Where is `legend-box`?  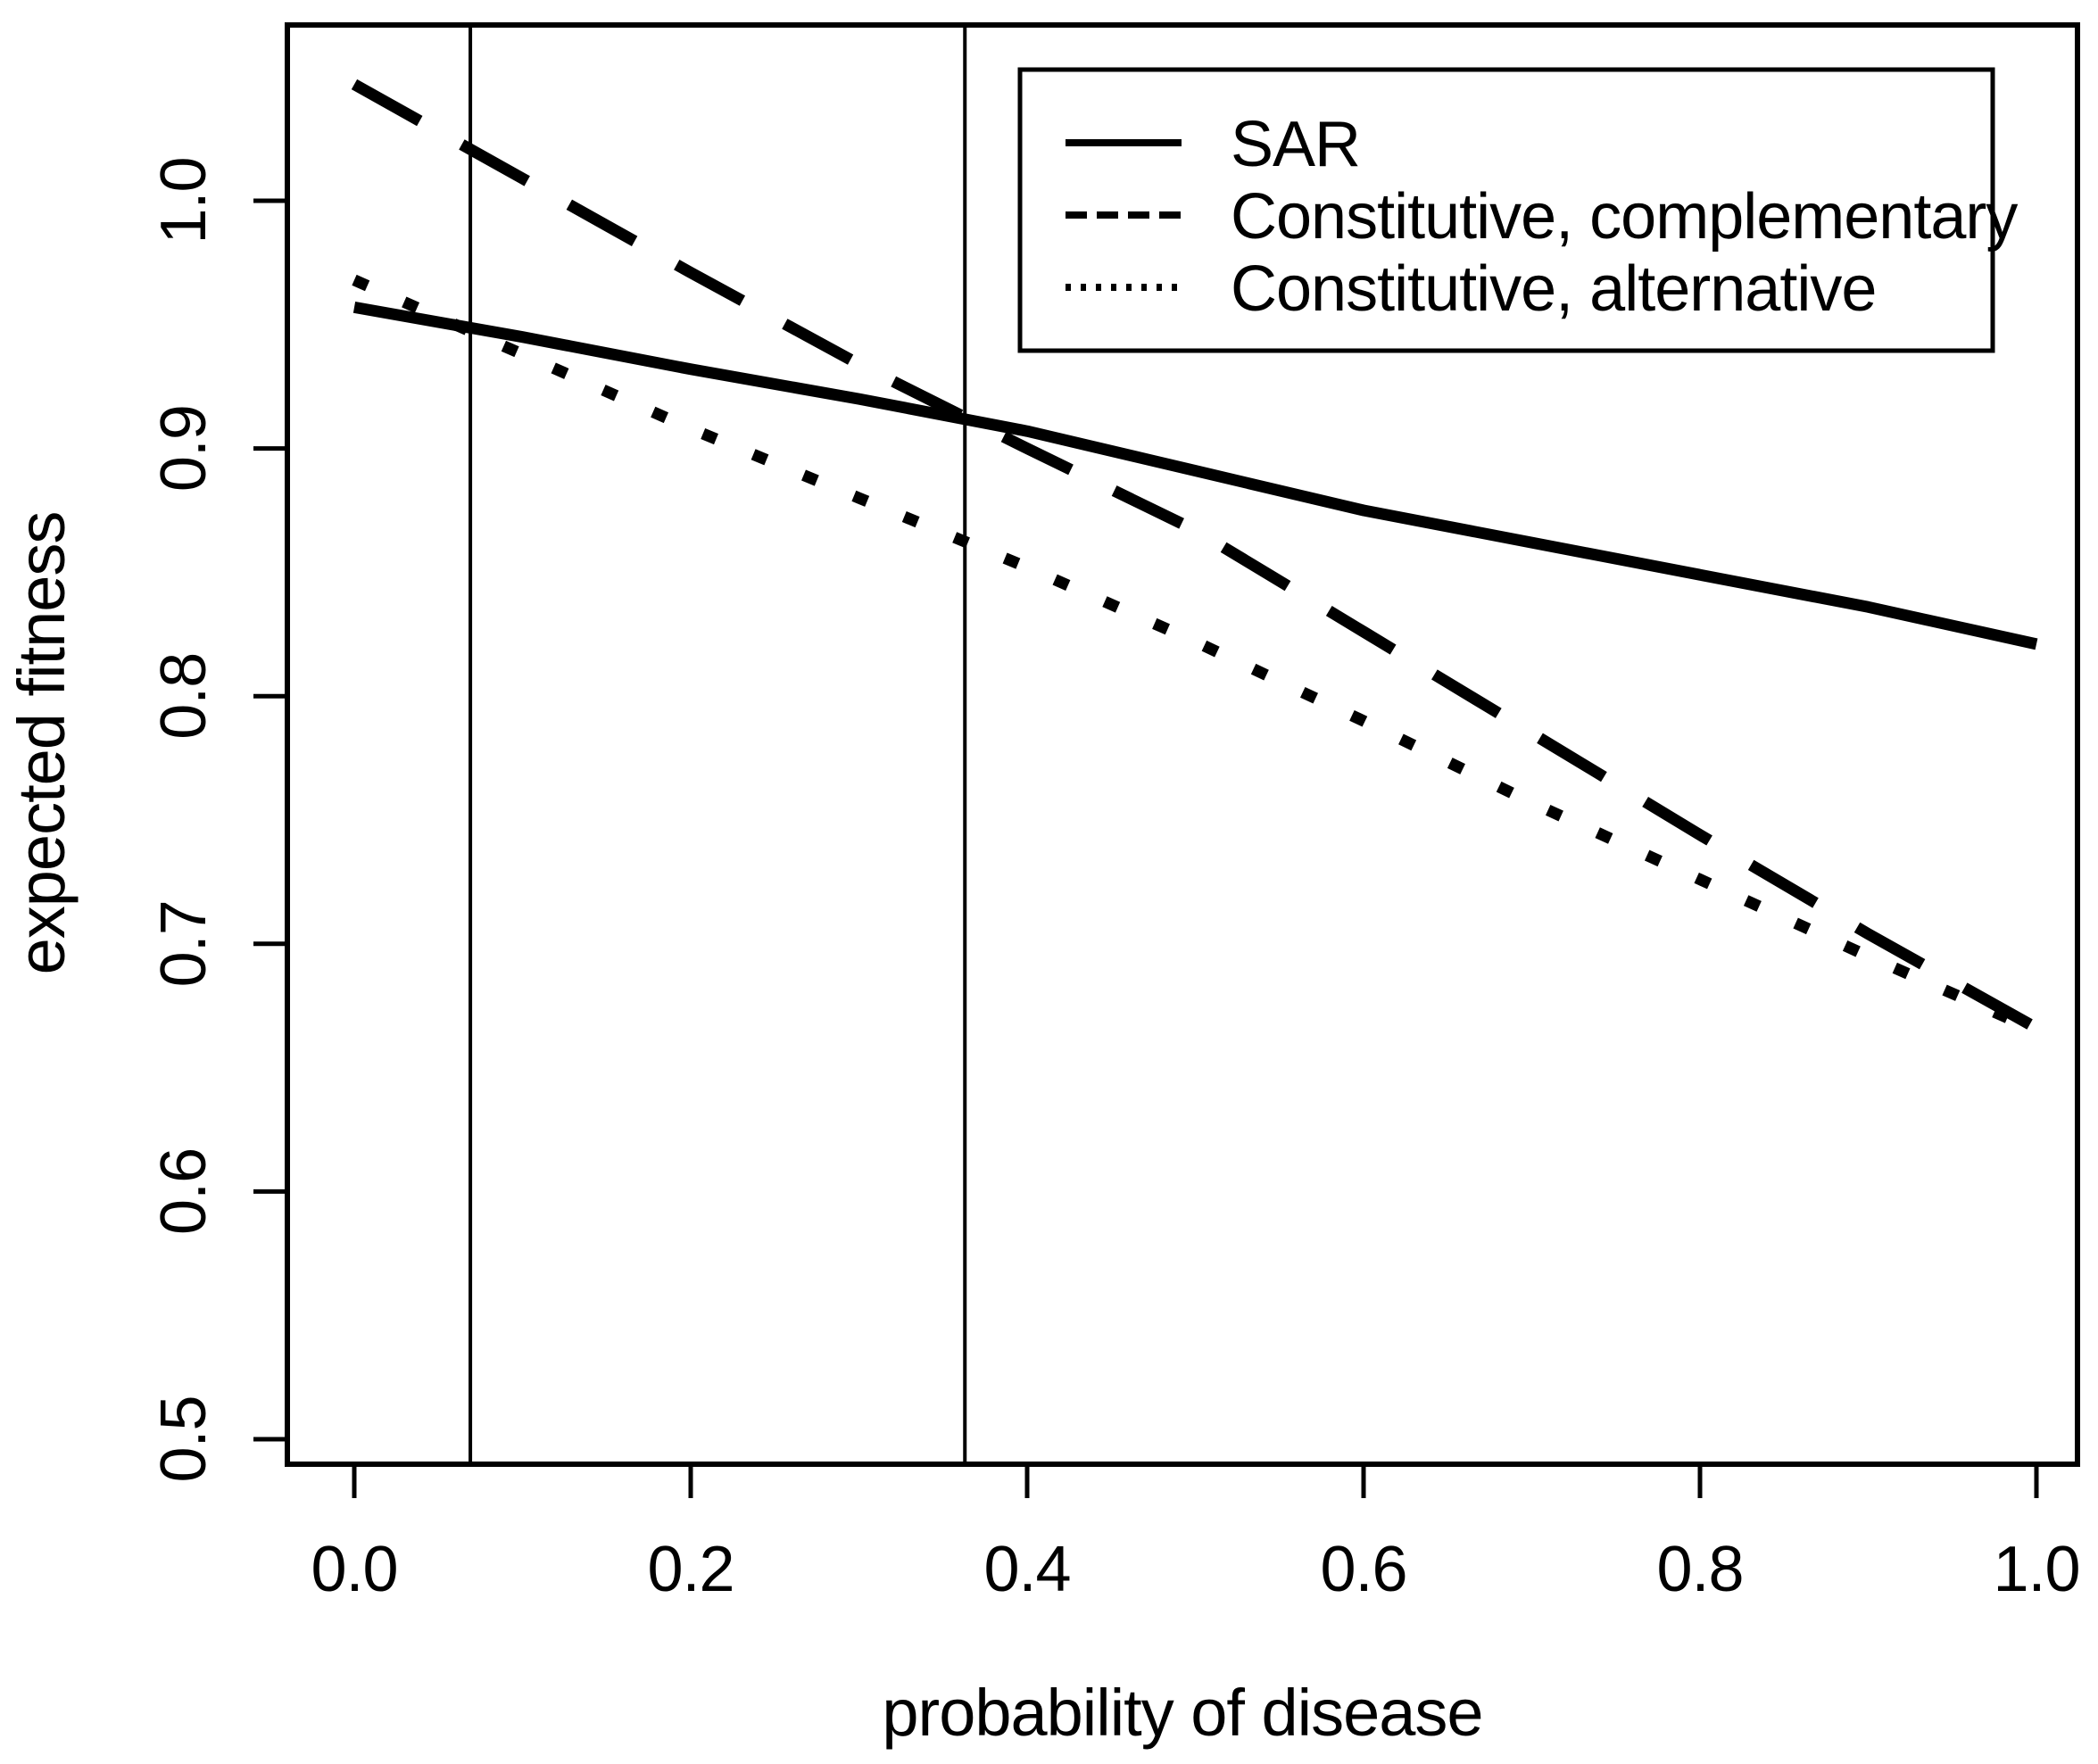 legend-box is located at coordinates (1506, 210).